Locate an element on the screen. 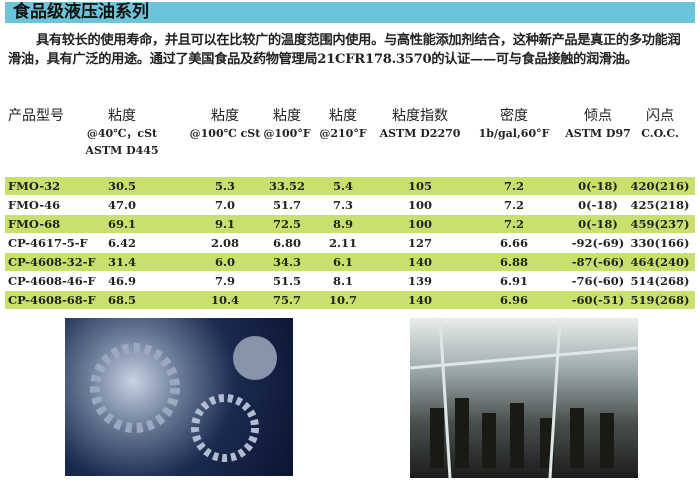  header-line: @40℃，cSt is located at coordinates (122, 133).